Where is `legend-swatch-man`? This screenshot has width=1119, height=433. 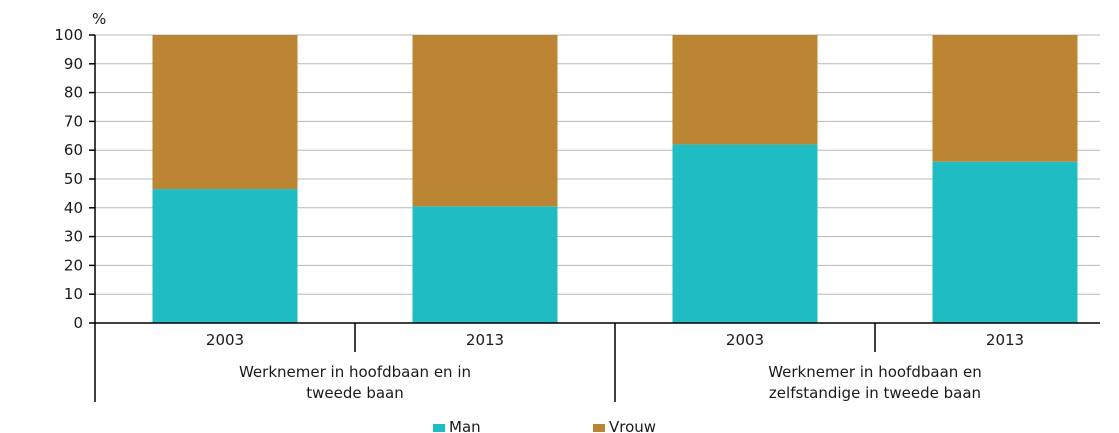 legend-swatch-man is located at coordinates (439, 428).